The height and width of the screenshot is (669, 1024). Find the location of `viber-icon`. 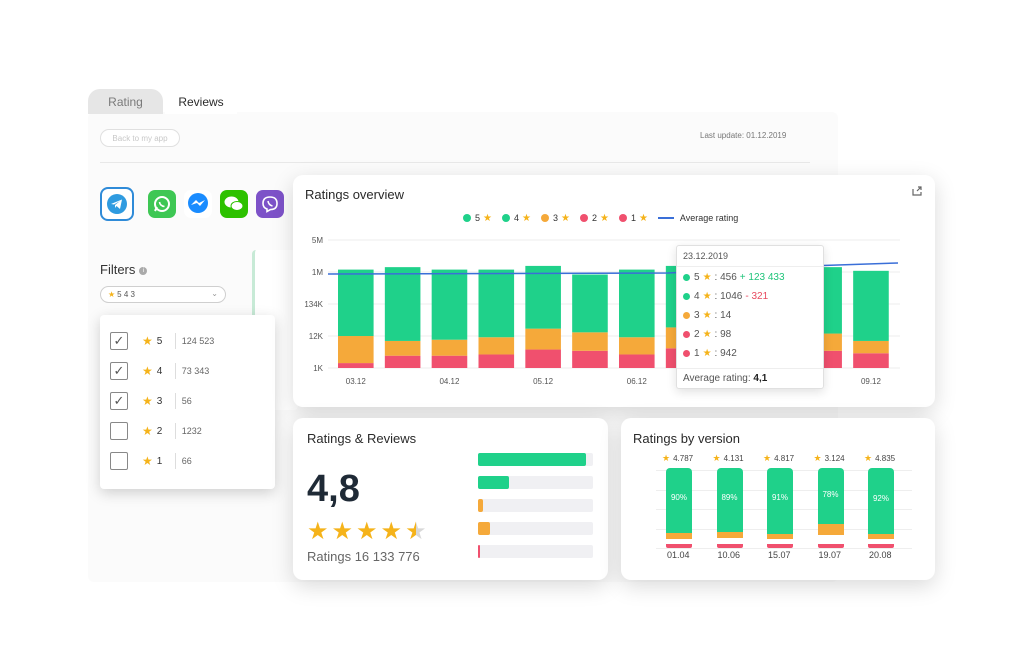

viber-icon is located at coordinates (270, 204).